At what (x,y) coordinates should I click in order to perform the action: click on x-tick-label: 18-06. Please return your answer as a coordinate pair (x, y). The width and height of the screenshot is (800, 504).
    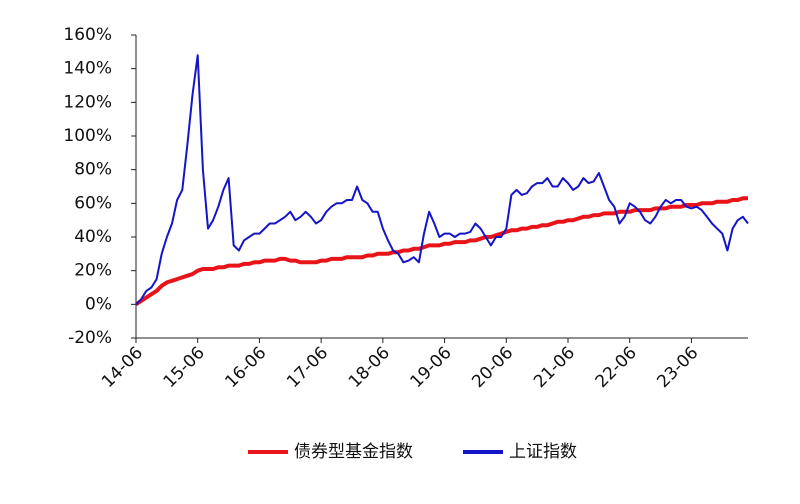
    Looking at the image, I should click on (369, 367).